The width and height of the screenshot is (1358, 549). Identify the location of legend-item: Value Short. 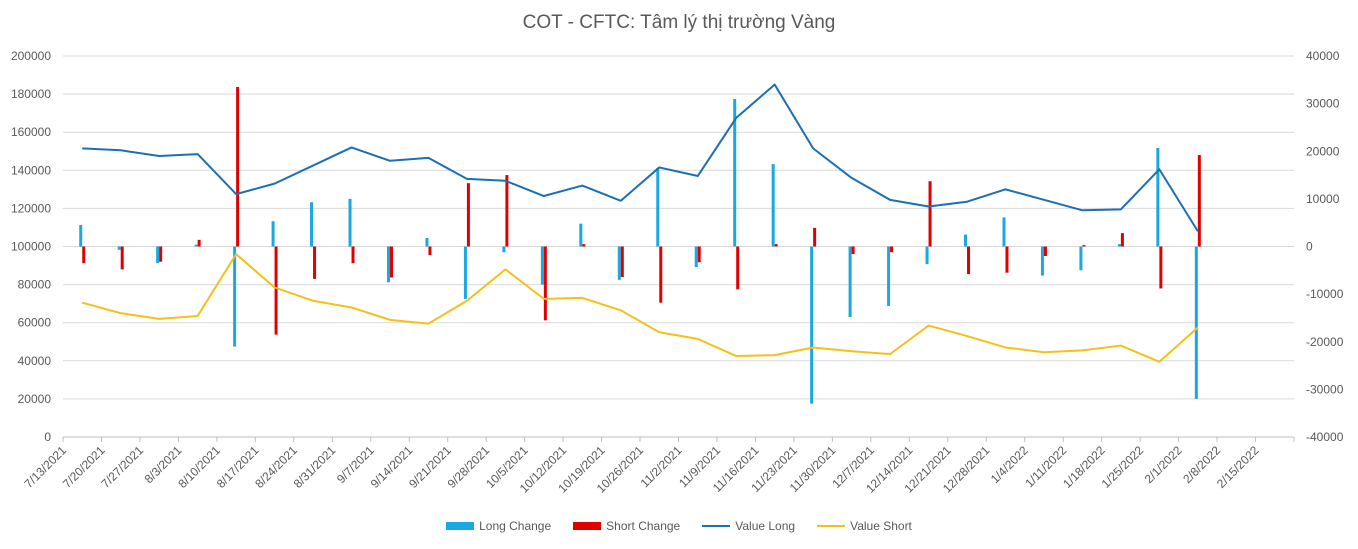
(864, 526).